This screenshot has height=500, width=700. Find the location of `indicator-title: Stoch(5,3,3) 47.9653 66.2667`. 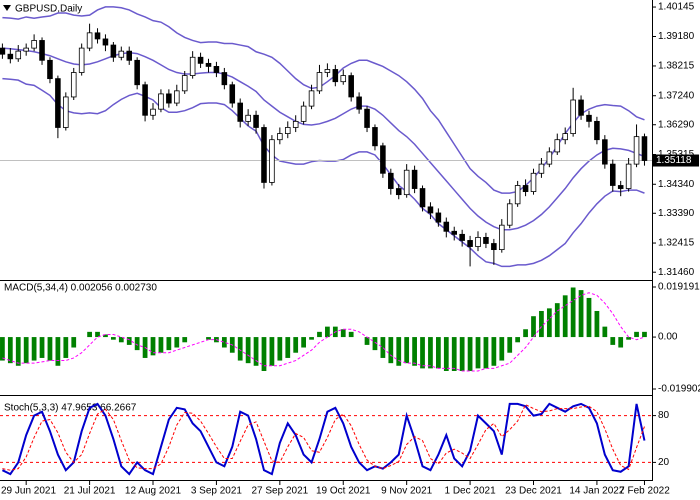

indicator-title: Stoch(5,3,3) 47.9653 66.2667 is located at coordinates (70, 408).